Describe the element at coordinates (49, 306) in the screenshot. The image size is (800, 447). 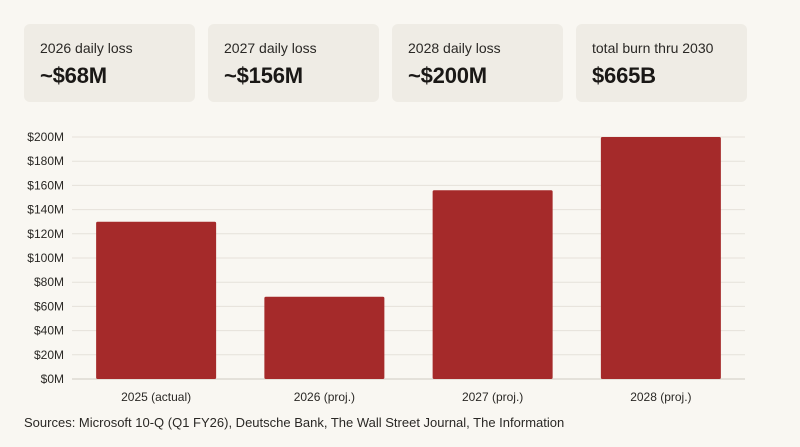
I see `y-tick-label: $60M` at that location.